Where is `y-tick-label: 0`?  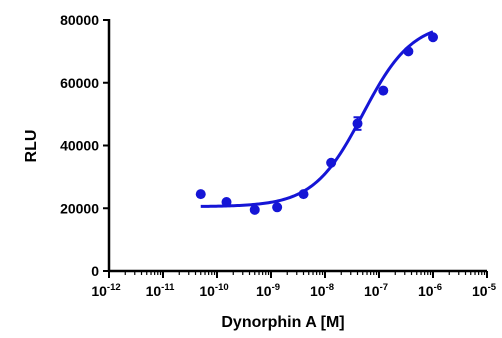 y-tick-label: 0 is located at coordinates (95, 271).